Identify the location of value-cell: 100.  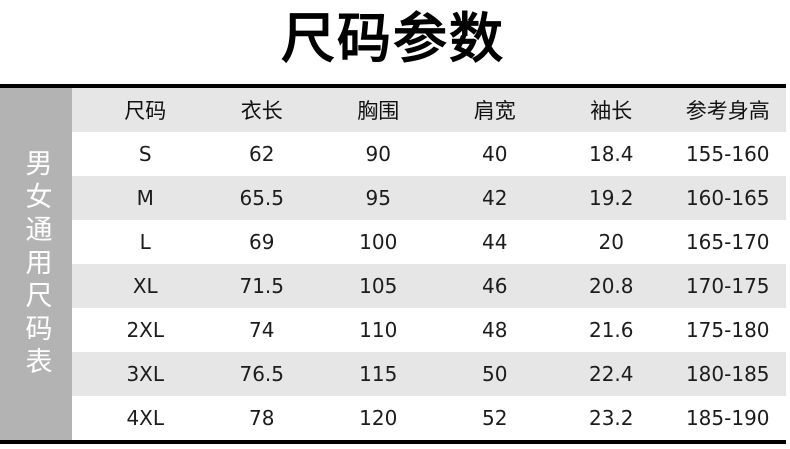
(378, 242).